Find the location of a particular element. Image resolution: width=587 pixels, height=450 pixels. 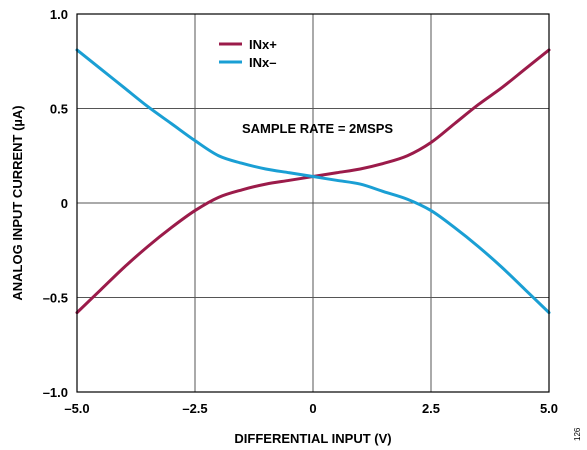

x-tick-labels: –5.0 –2.5 0 2.5 5.0 is located at coordinates (311, 408).